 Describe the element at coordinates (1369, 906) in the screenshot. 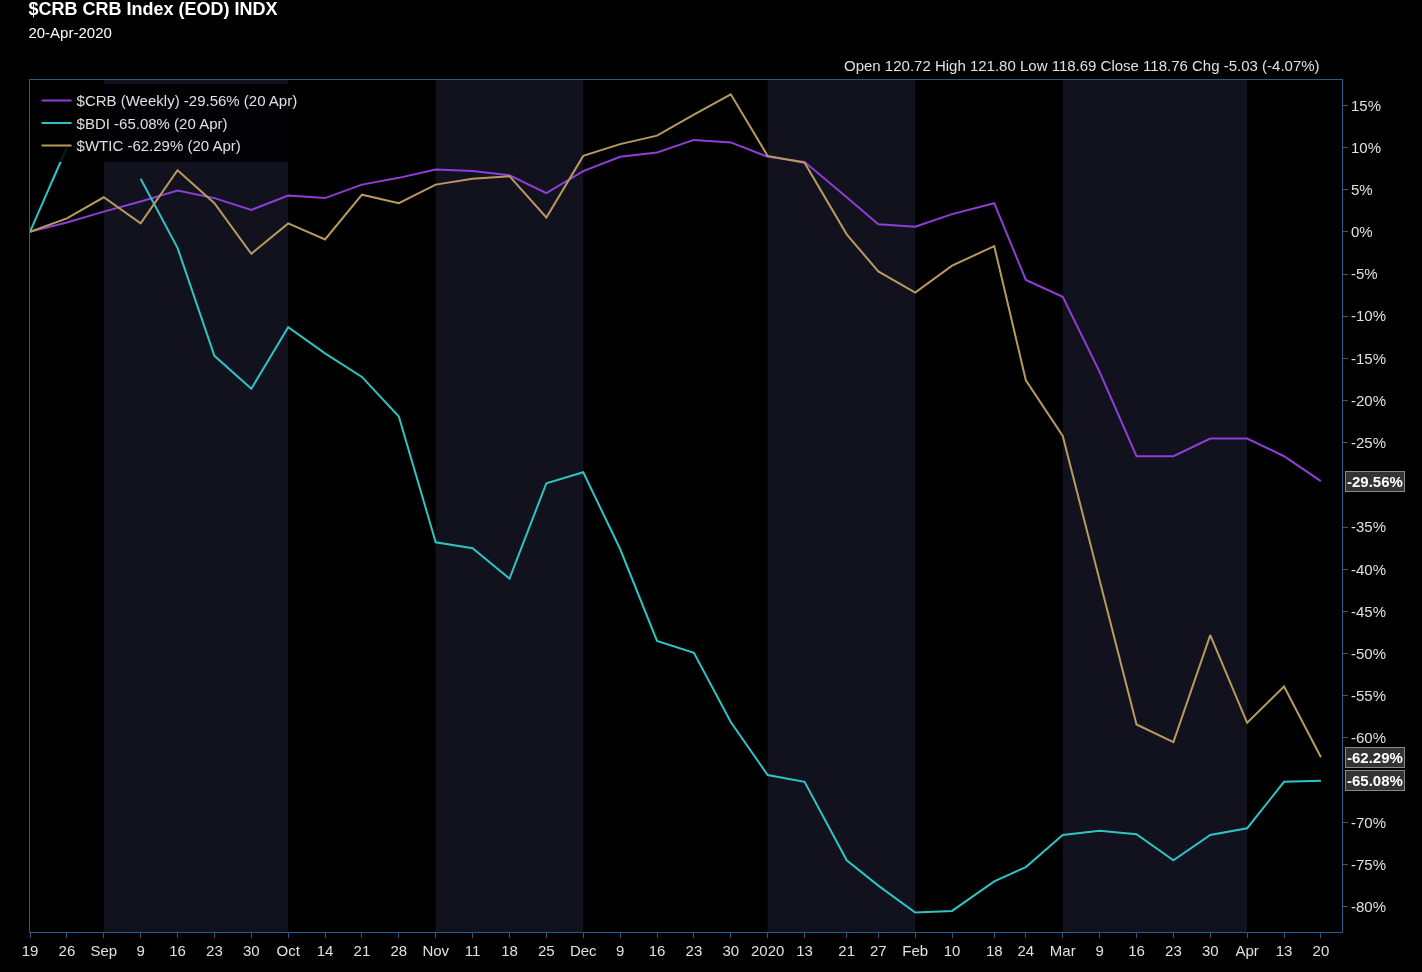

I see `y-tick-label: -80%` at that location.